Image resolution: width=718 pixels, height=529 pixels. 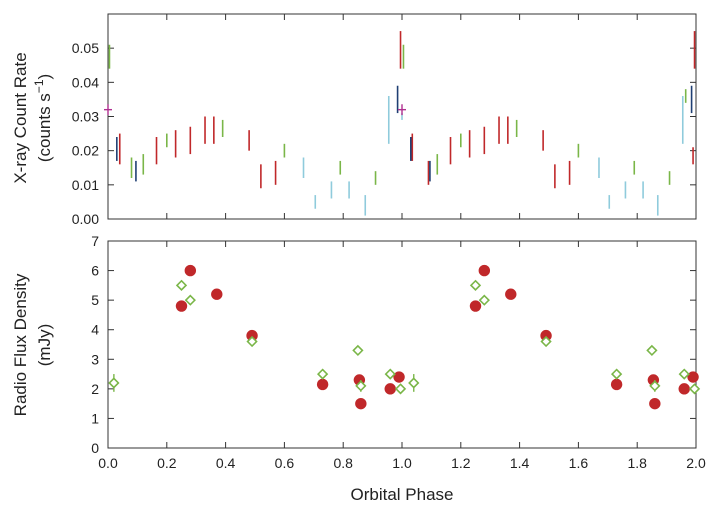 What do you see at coordinates (44, 127) in the screenshot?
I see `xray-units-prefix: (counts s` at bounding box center [44, 127].